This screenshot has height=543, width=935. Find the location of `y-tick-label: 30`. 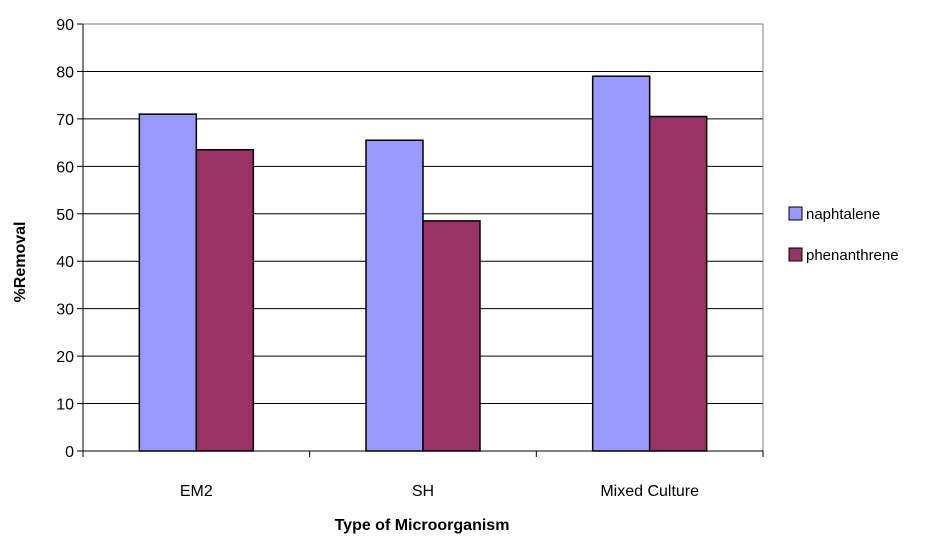

y-tick-label: 30 is located at coordinates (65, 310).